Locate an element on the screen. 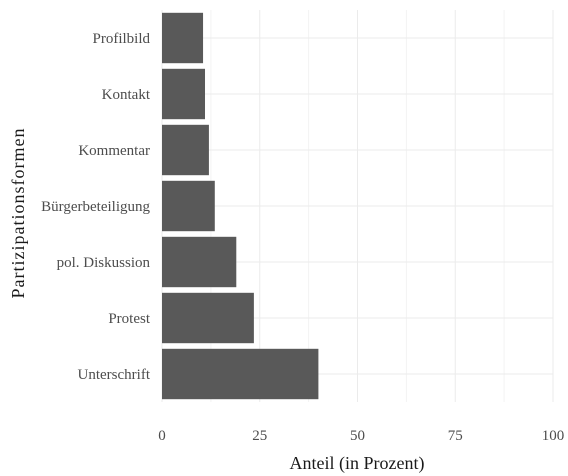  y-axis-title: Partizipationsformen is located at coordinates (18, 213).